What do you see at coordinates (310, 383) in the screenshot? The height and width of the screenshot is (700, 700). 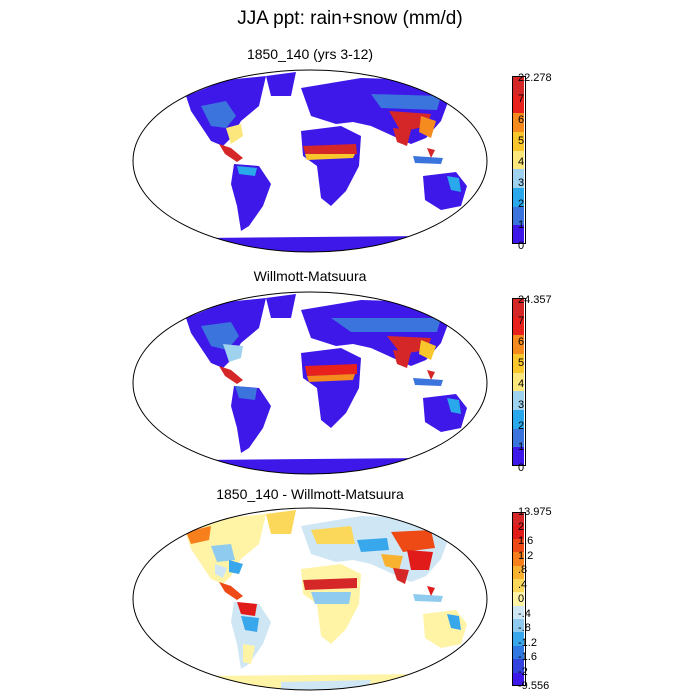 I see `panel-2-map` at bounding box center [310, 383].